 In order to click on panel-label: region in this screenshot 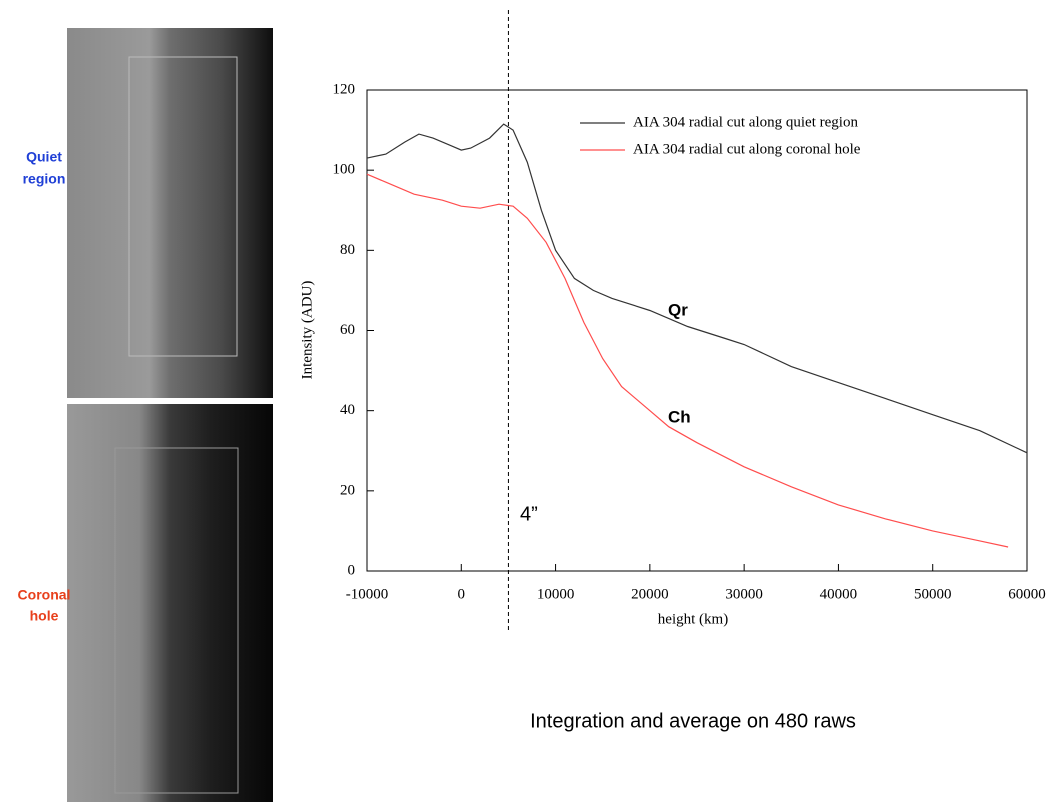, I will do `click(44, 179)`.